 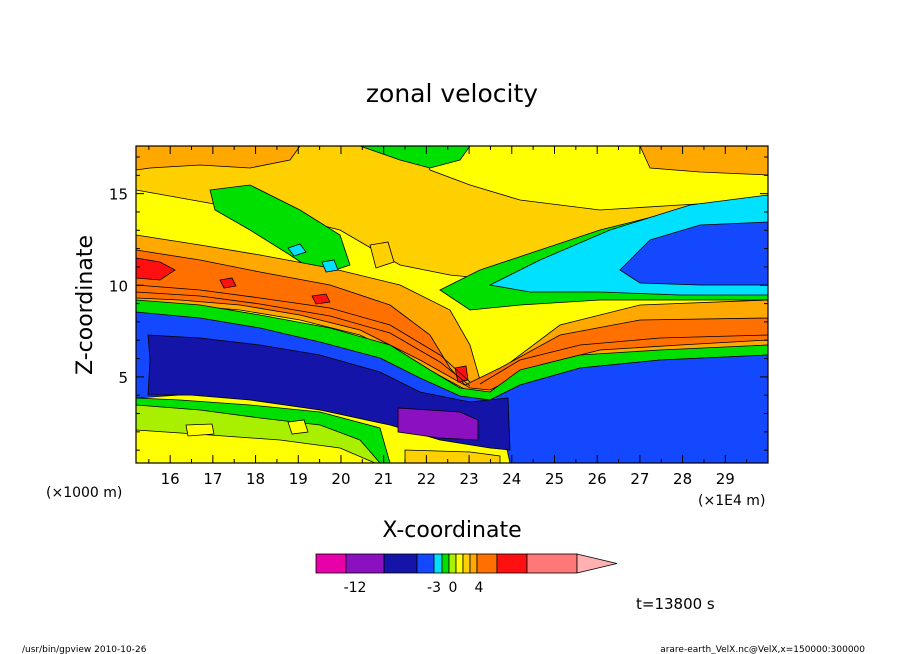 I want to click on colorbar-label-1: -3, so click(x=434, y=588).